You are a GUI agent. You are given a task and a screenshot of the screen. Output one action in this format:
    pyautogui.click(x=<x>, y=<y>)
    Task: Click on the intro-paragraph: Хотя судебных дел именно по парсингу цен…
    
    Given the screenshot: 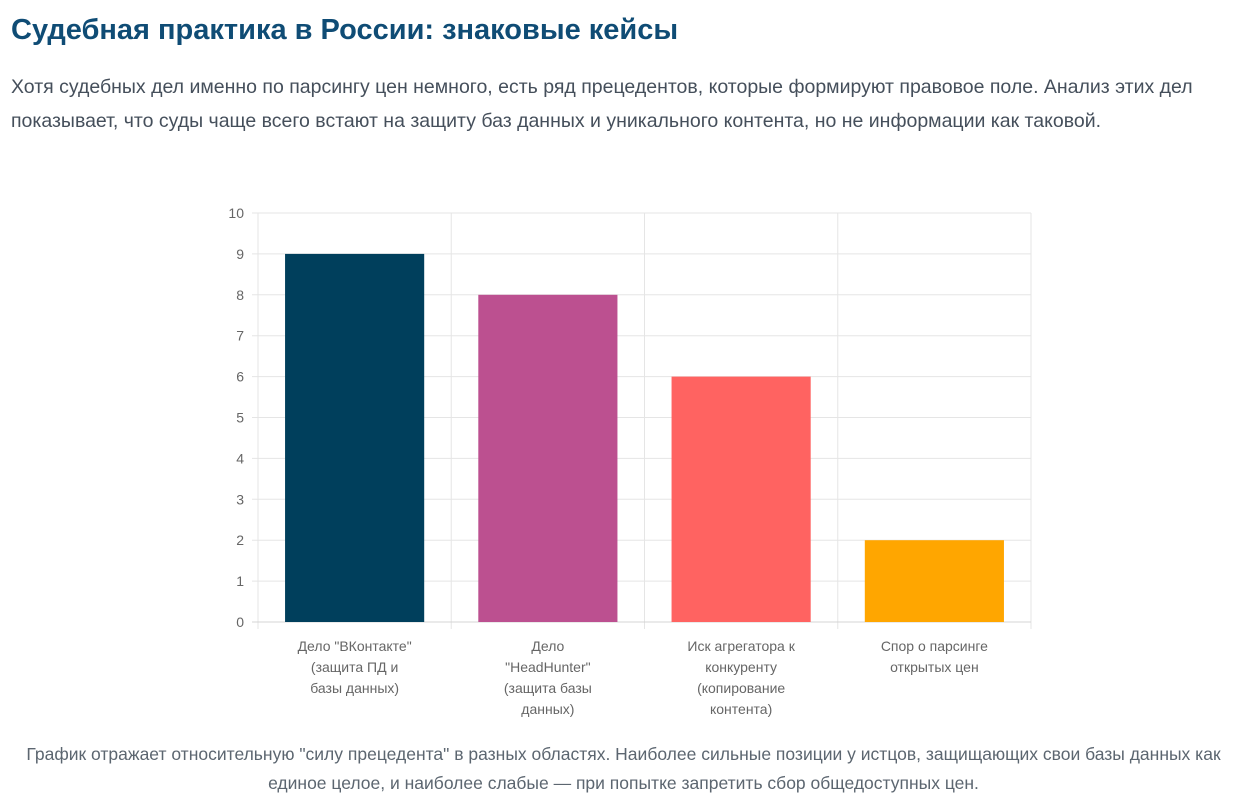 What is the action you would take?
    pyautogui.click(x=602, y=104)
    